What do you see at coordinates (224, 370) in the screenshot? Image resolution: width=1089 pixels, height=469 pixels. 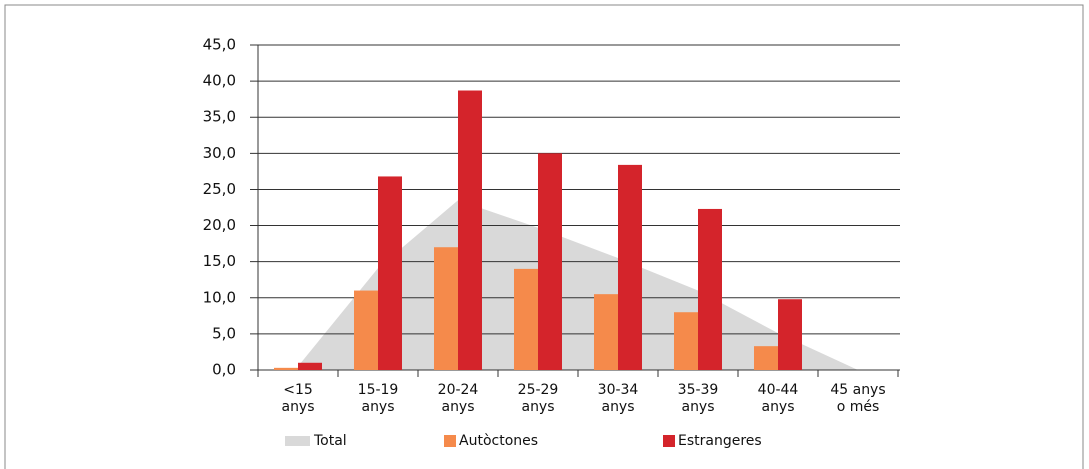 I see `y-tick-label: 0,0` at bounding box center [224, 370].